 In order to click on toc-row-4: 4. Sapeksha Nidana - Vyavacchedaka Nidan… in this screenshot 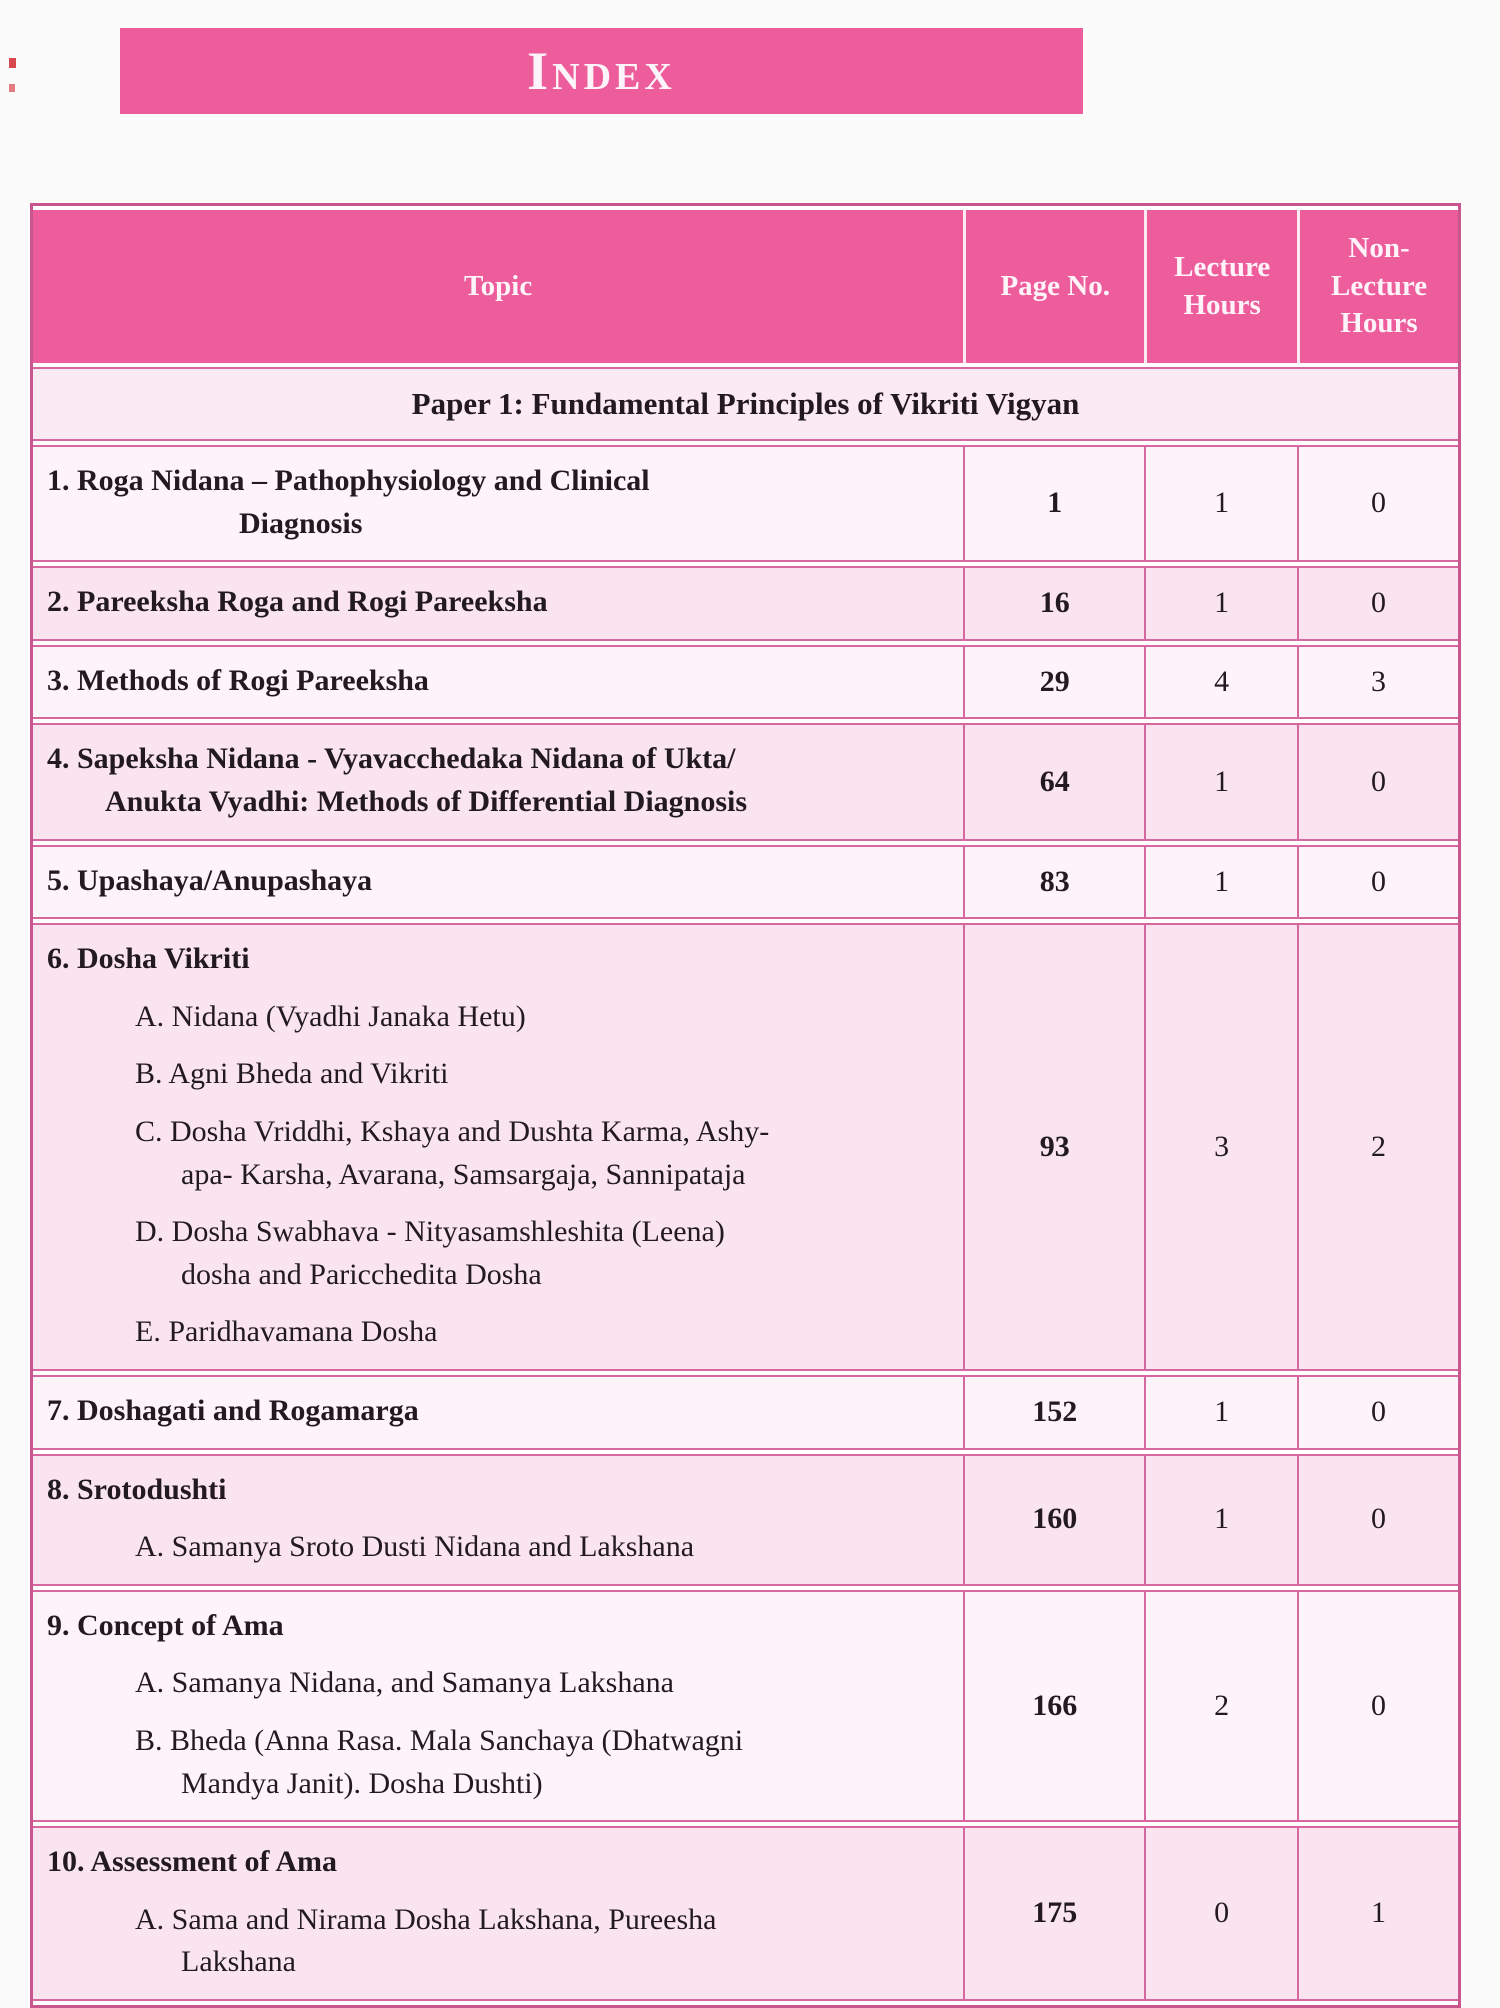, I will do `click(745, 782)`.